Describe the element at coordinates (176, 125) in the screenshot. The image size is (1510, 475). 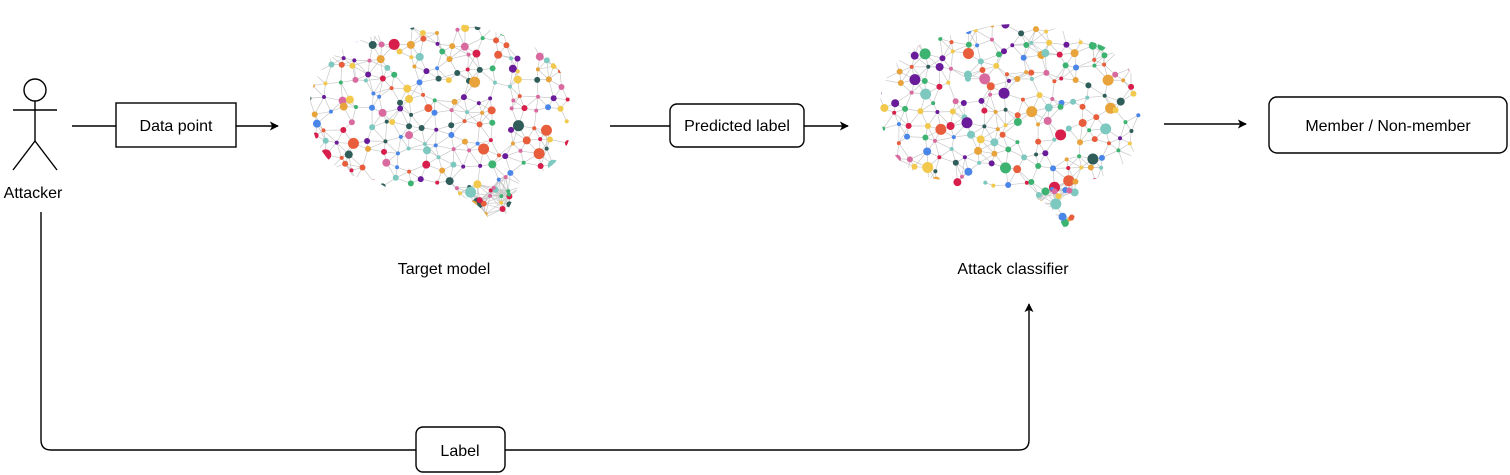
I see `data-point-node: Data point` at that location.